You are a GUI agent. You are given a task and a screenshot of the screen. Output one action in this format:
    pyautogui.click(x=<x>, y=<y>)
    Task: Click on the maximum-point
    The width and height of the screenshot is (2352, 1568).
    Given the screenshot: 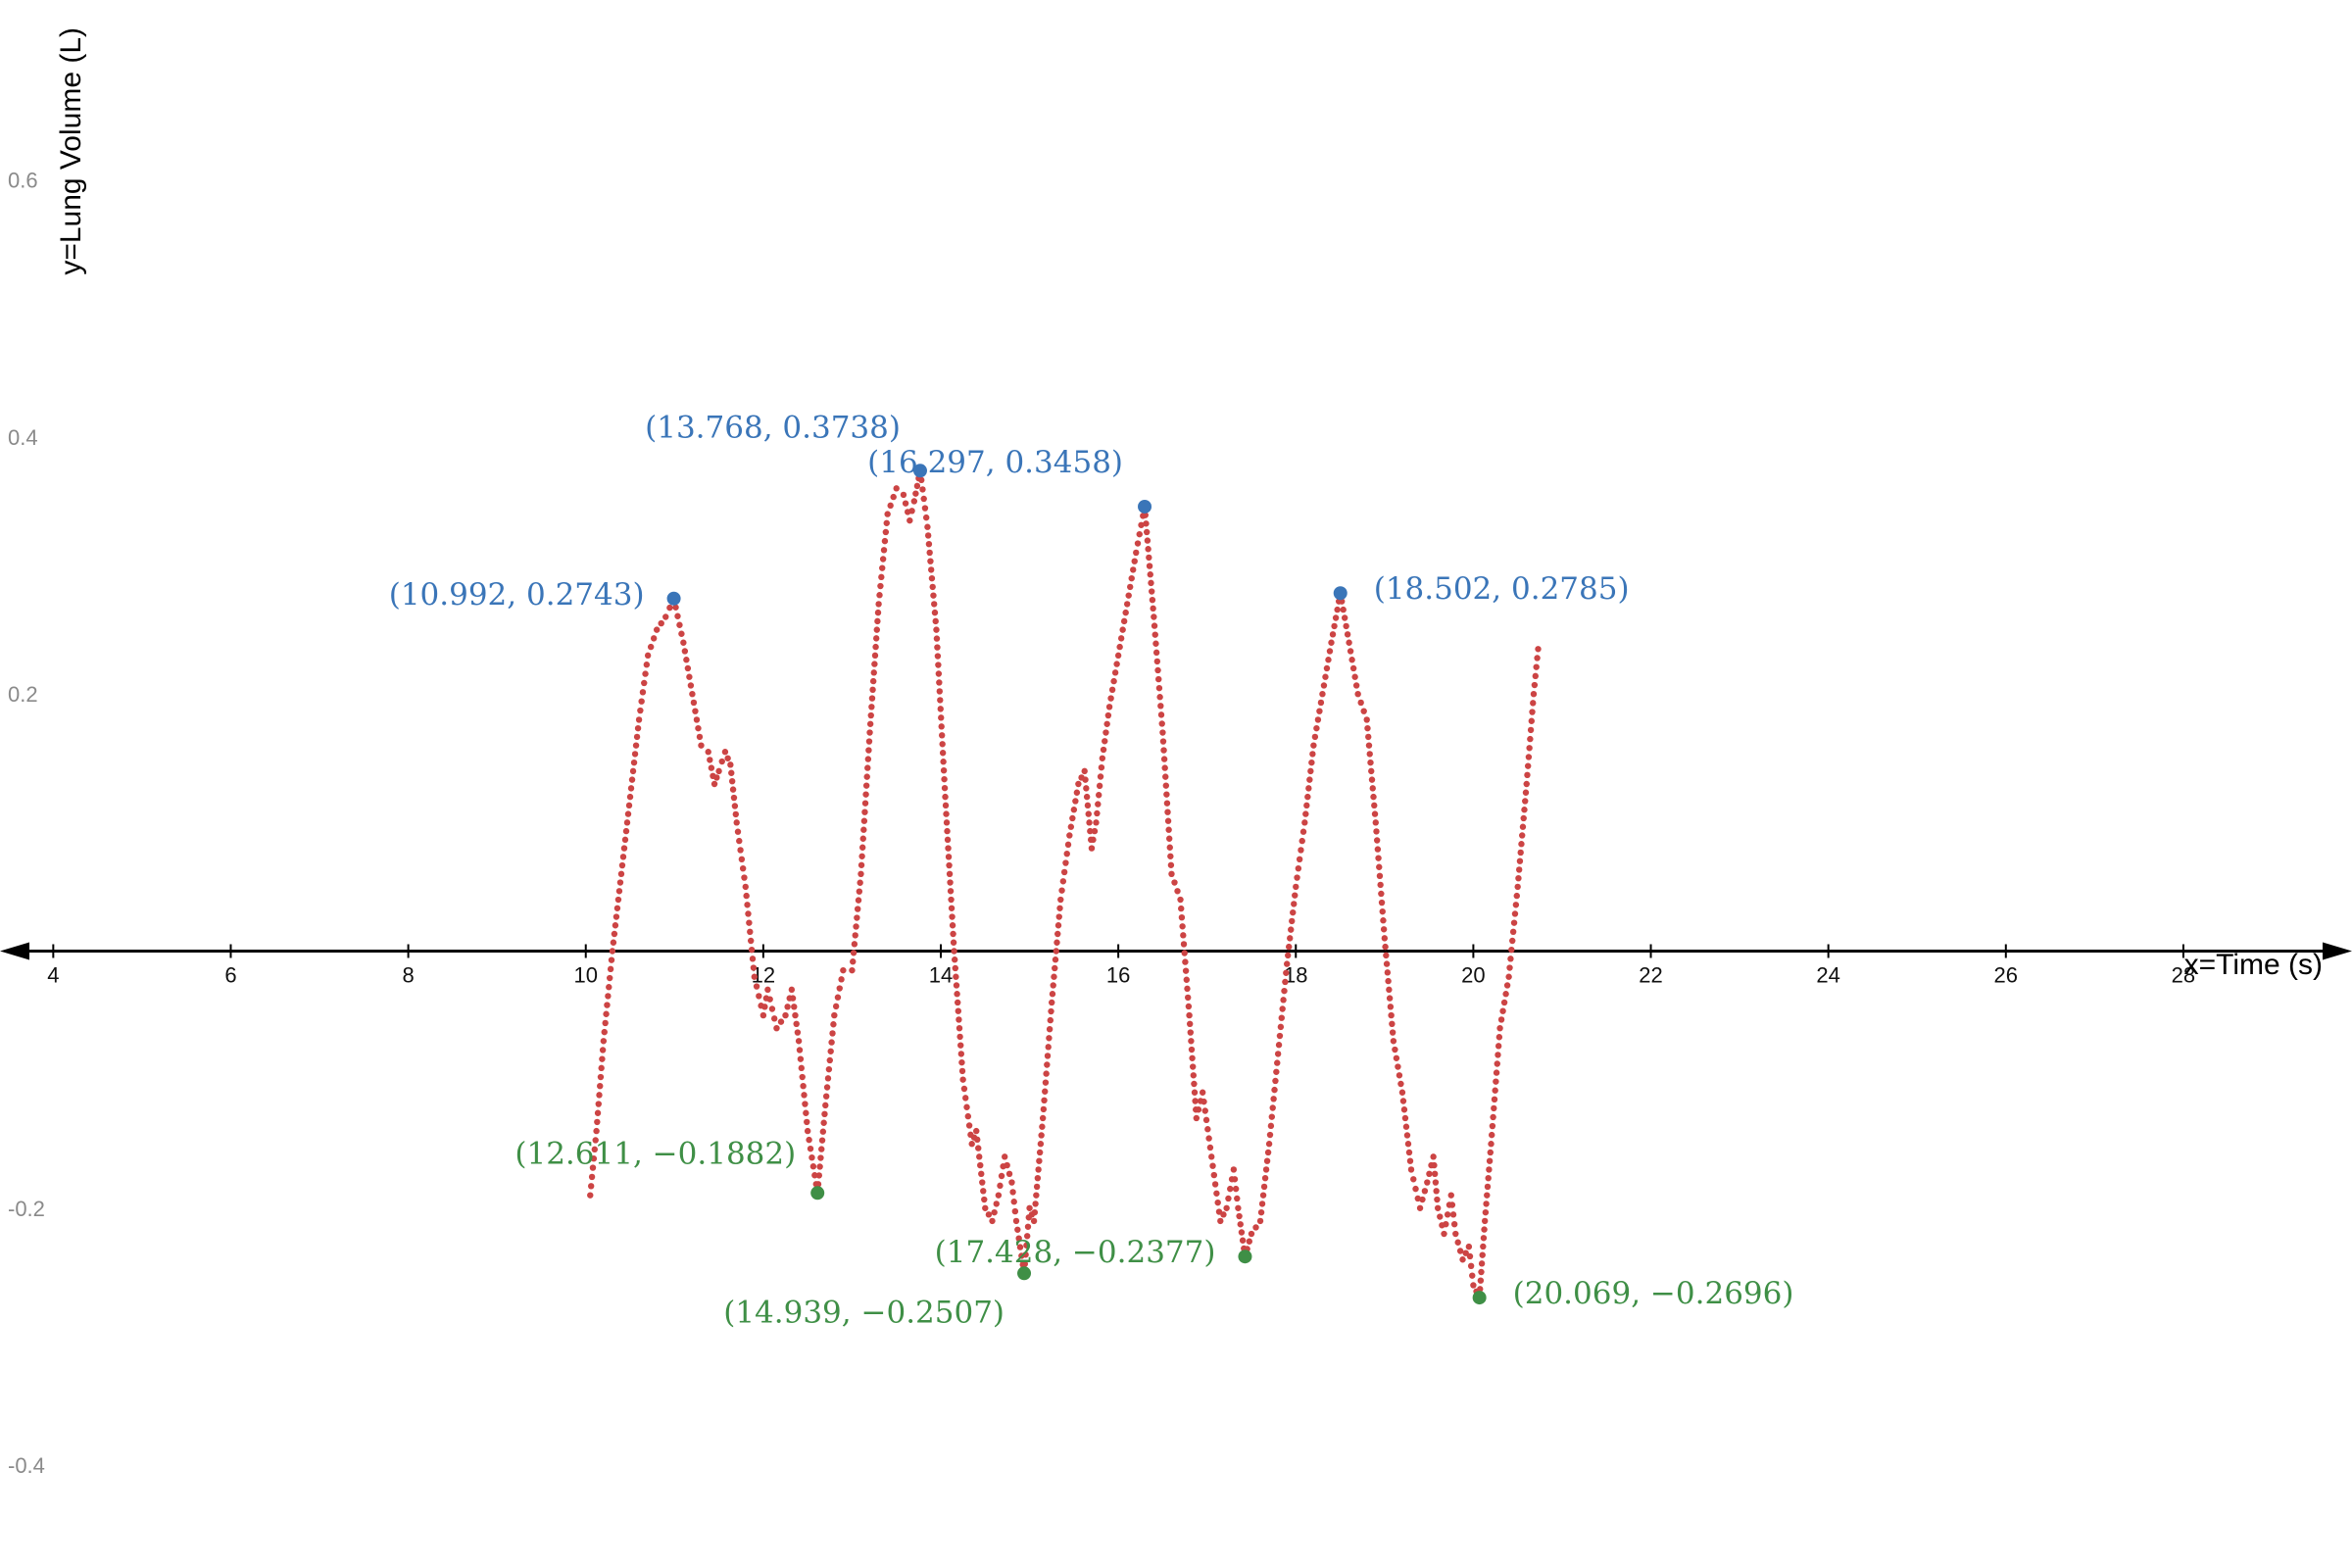 What is the action you would take?
    pyautogui.click(x=673, y=598)
    